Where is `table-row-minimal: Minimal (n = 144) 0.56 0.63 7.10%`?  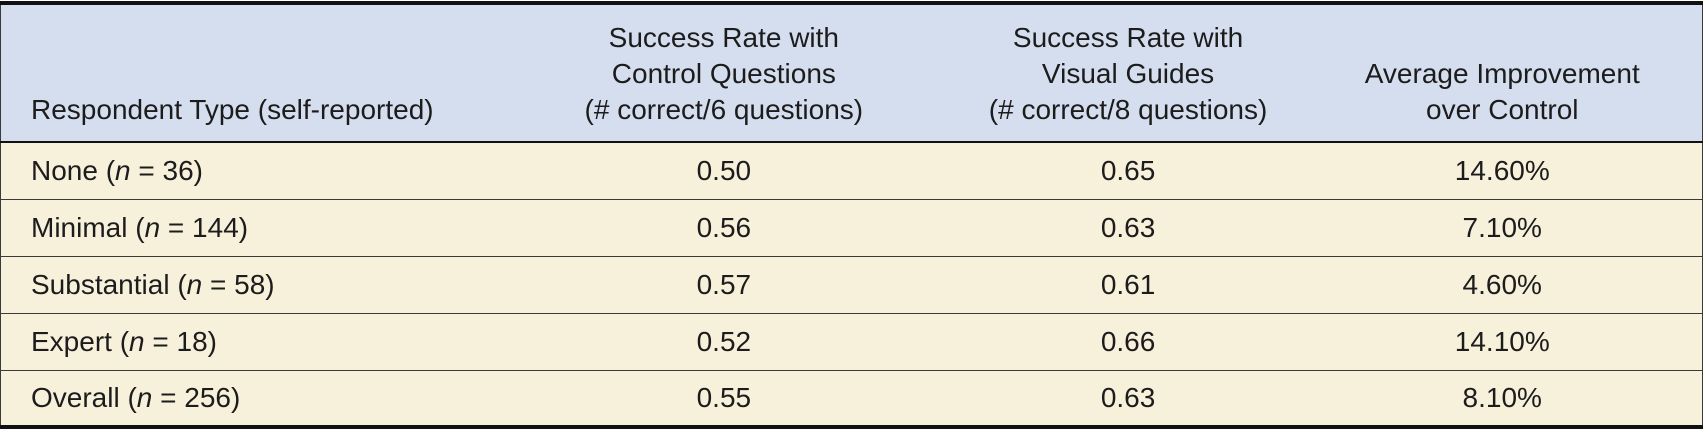 table-row-minimal: Minimal (n = 144) 0.56 0.63 7.10% is located at coordinates (851, 228).